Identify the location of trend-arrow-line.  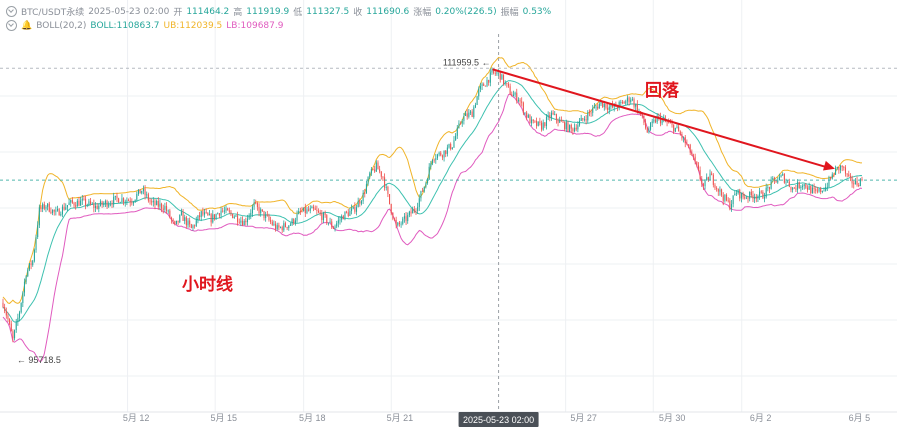
(659, 118).